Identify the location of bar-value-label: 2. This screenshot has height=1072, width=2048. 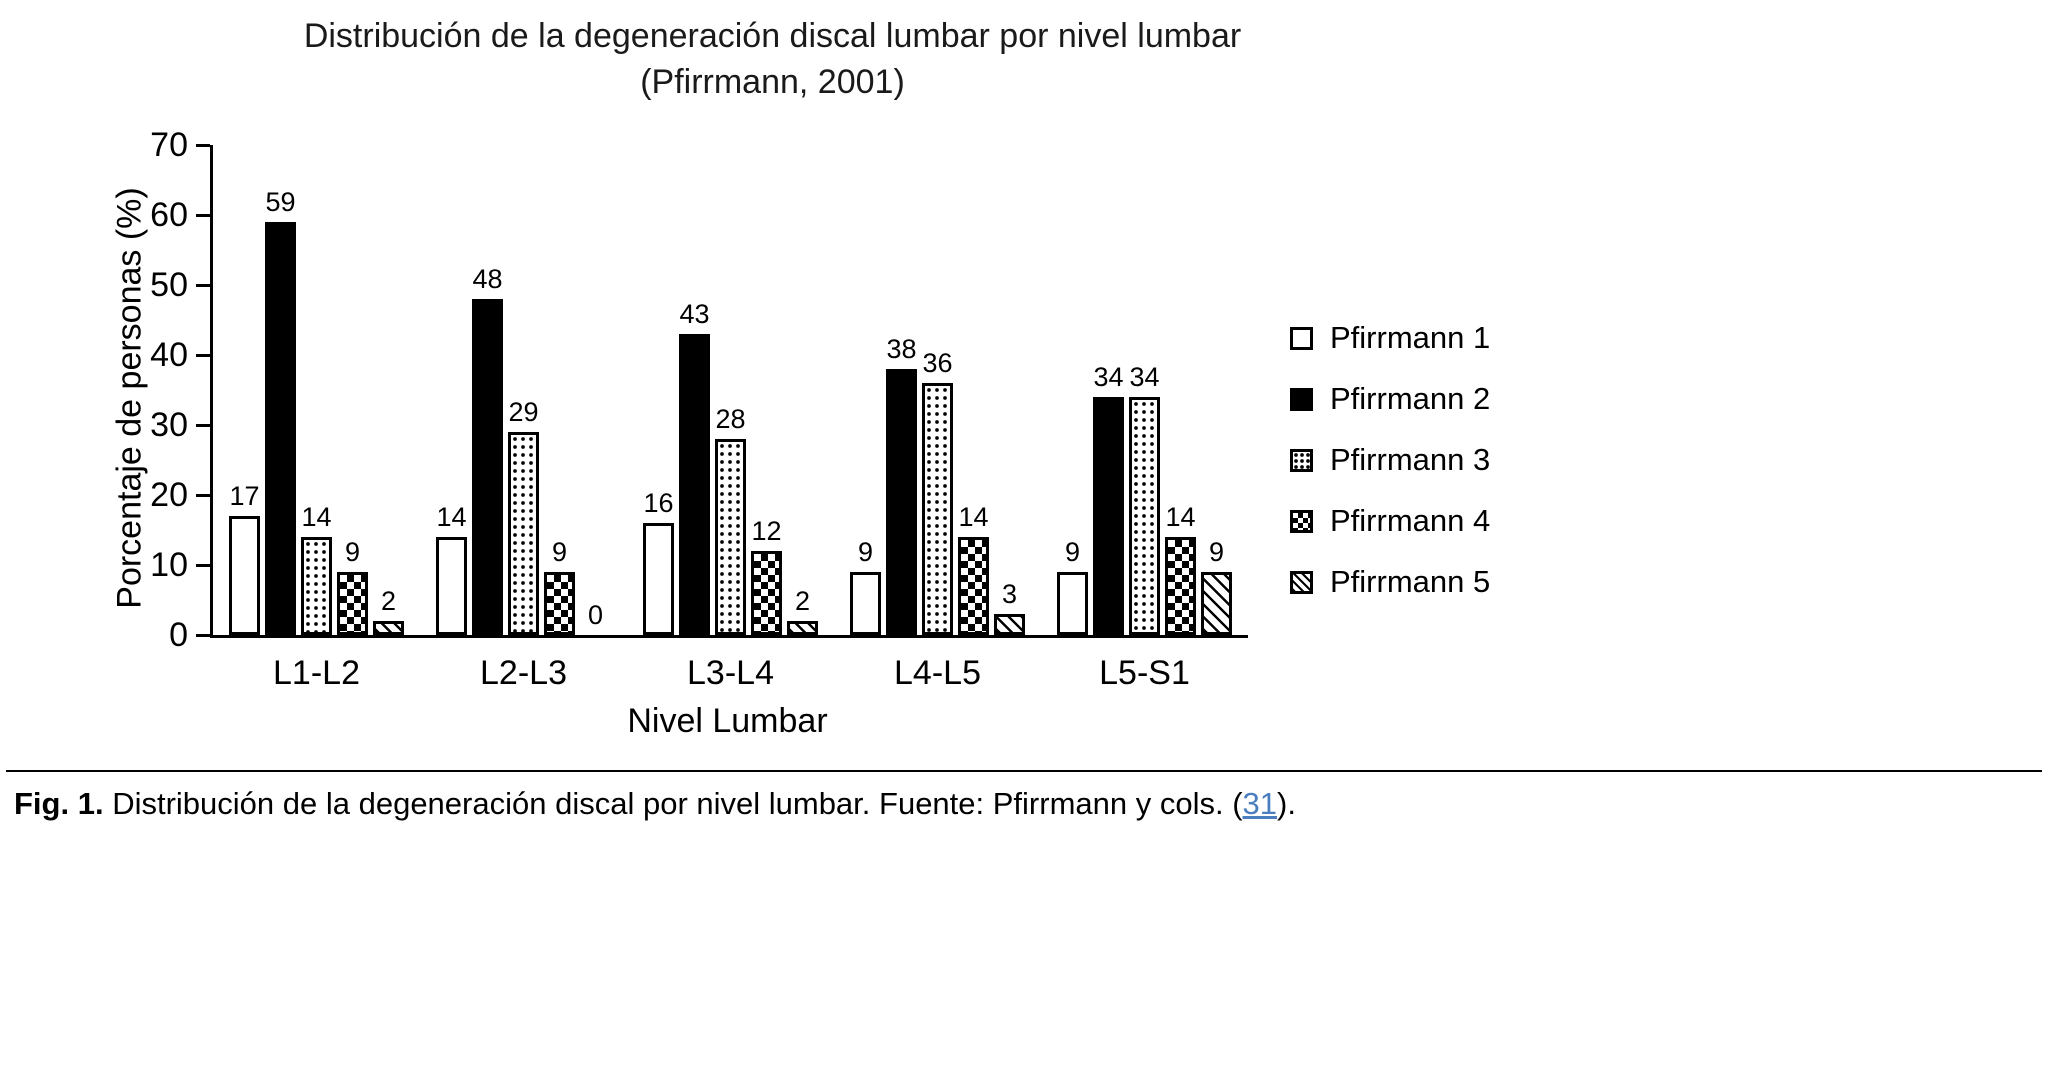
(802, 601).